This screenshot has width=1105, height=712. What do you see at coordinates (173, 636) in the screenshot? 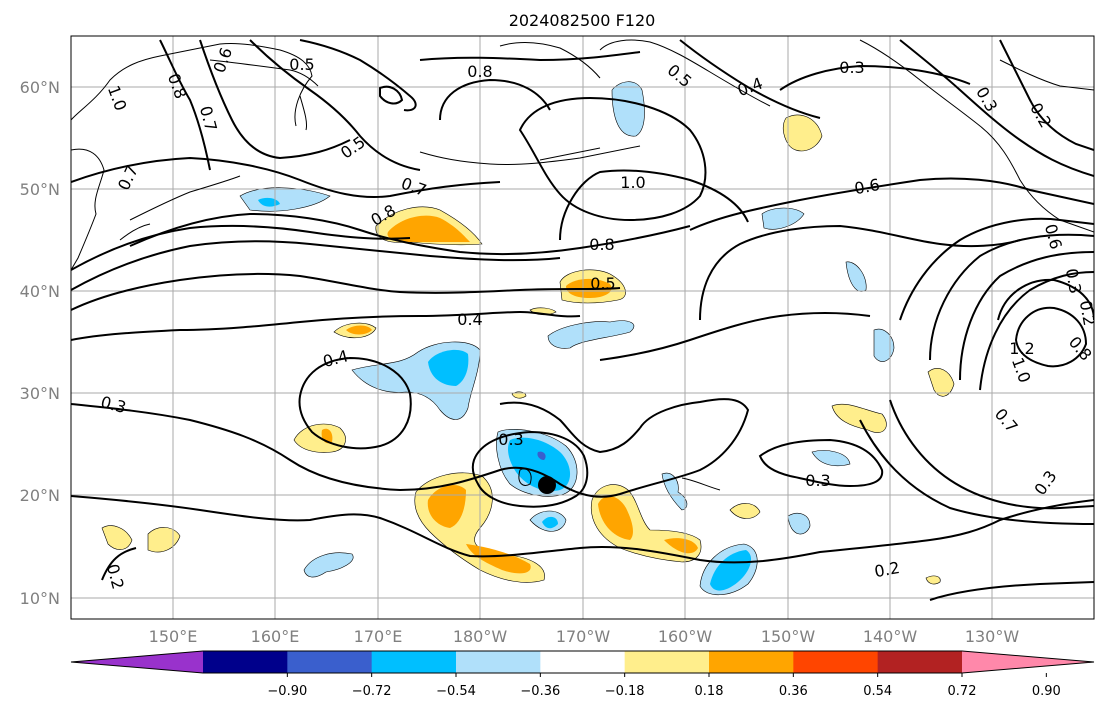
I see `lon-label: 150°E` at bounding box center [173, 636].